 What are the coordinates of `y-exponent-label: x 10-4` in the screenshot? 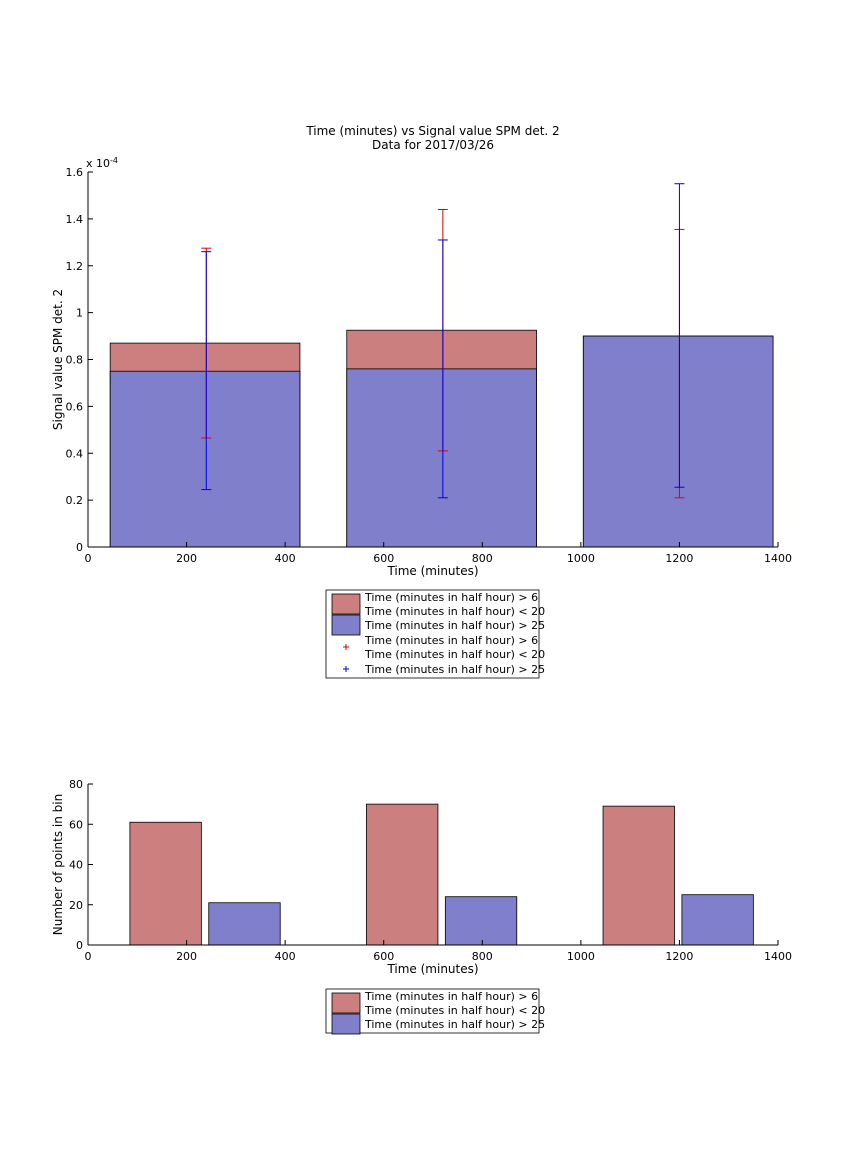 It's located at (102, 163).